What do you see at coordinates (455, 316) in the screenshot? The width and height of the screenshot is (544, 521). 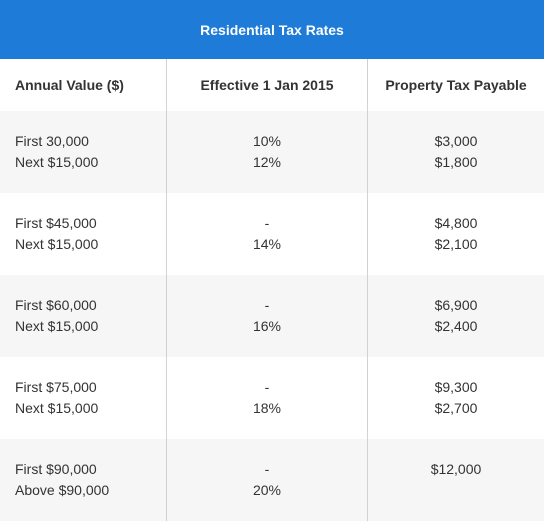 I see `payable-cell: $6,900 $2,400` at bounding box center [455, 316].